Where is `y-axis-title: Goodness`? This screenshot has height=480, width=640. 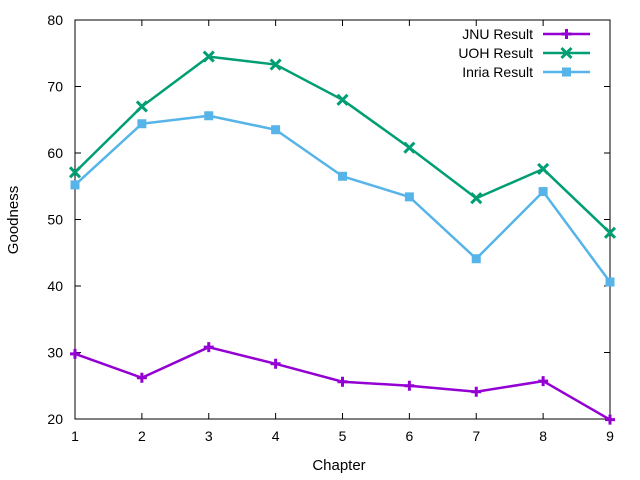 y-axis-title: Goodness is located at coordinates (13, 220).